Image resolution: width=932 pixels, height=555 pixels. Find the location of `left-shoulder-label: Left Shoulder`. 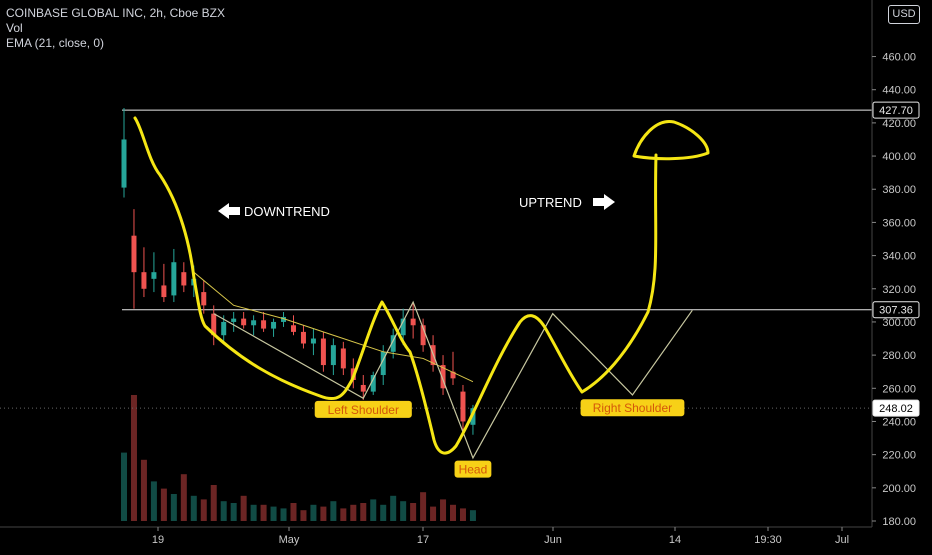

left-shoulder-label: Left Shoulder is located at coordinates (363, 409).